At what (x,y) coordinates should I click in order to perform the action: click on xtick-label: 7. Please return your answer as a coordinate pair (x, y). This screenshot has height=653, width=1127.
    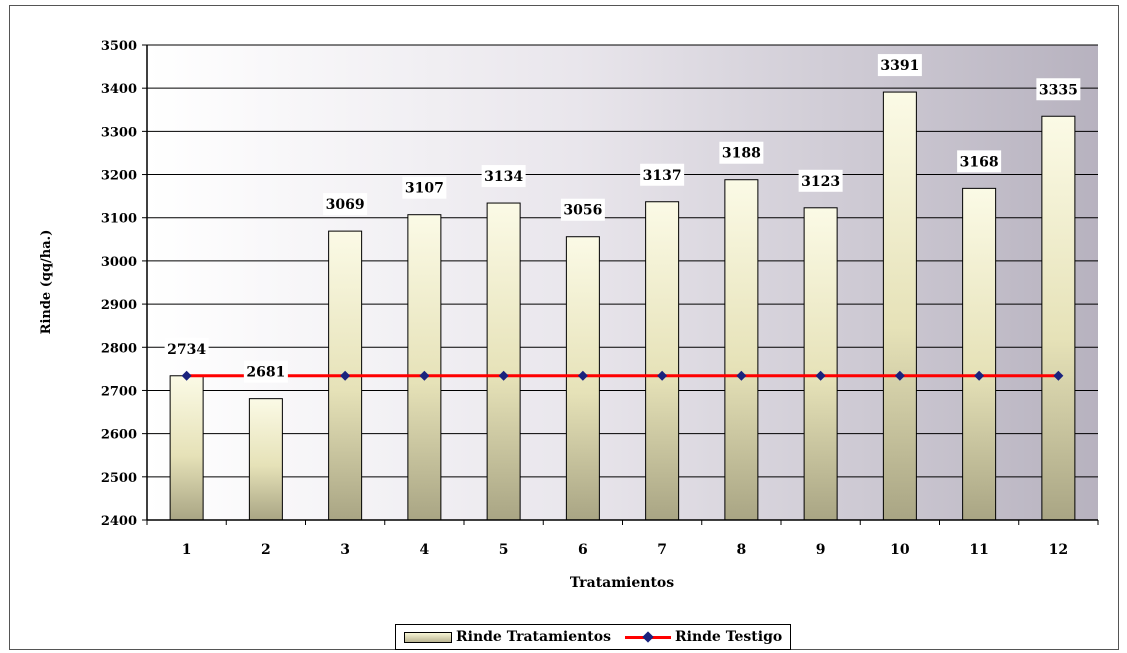
    Looking at the image, I should click on (662, 550).